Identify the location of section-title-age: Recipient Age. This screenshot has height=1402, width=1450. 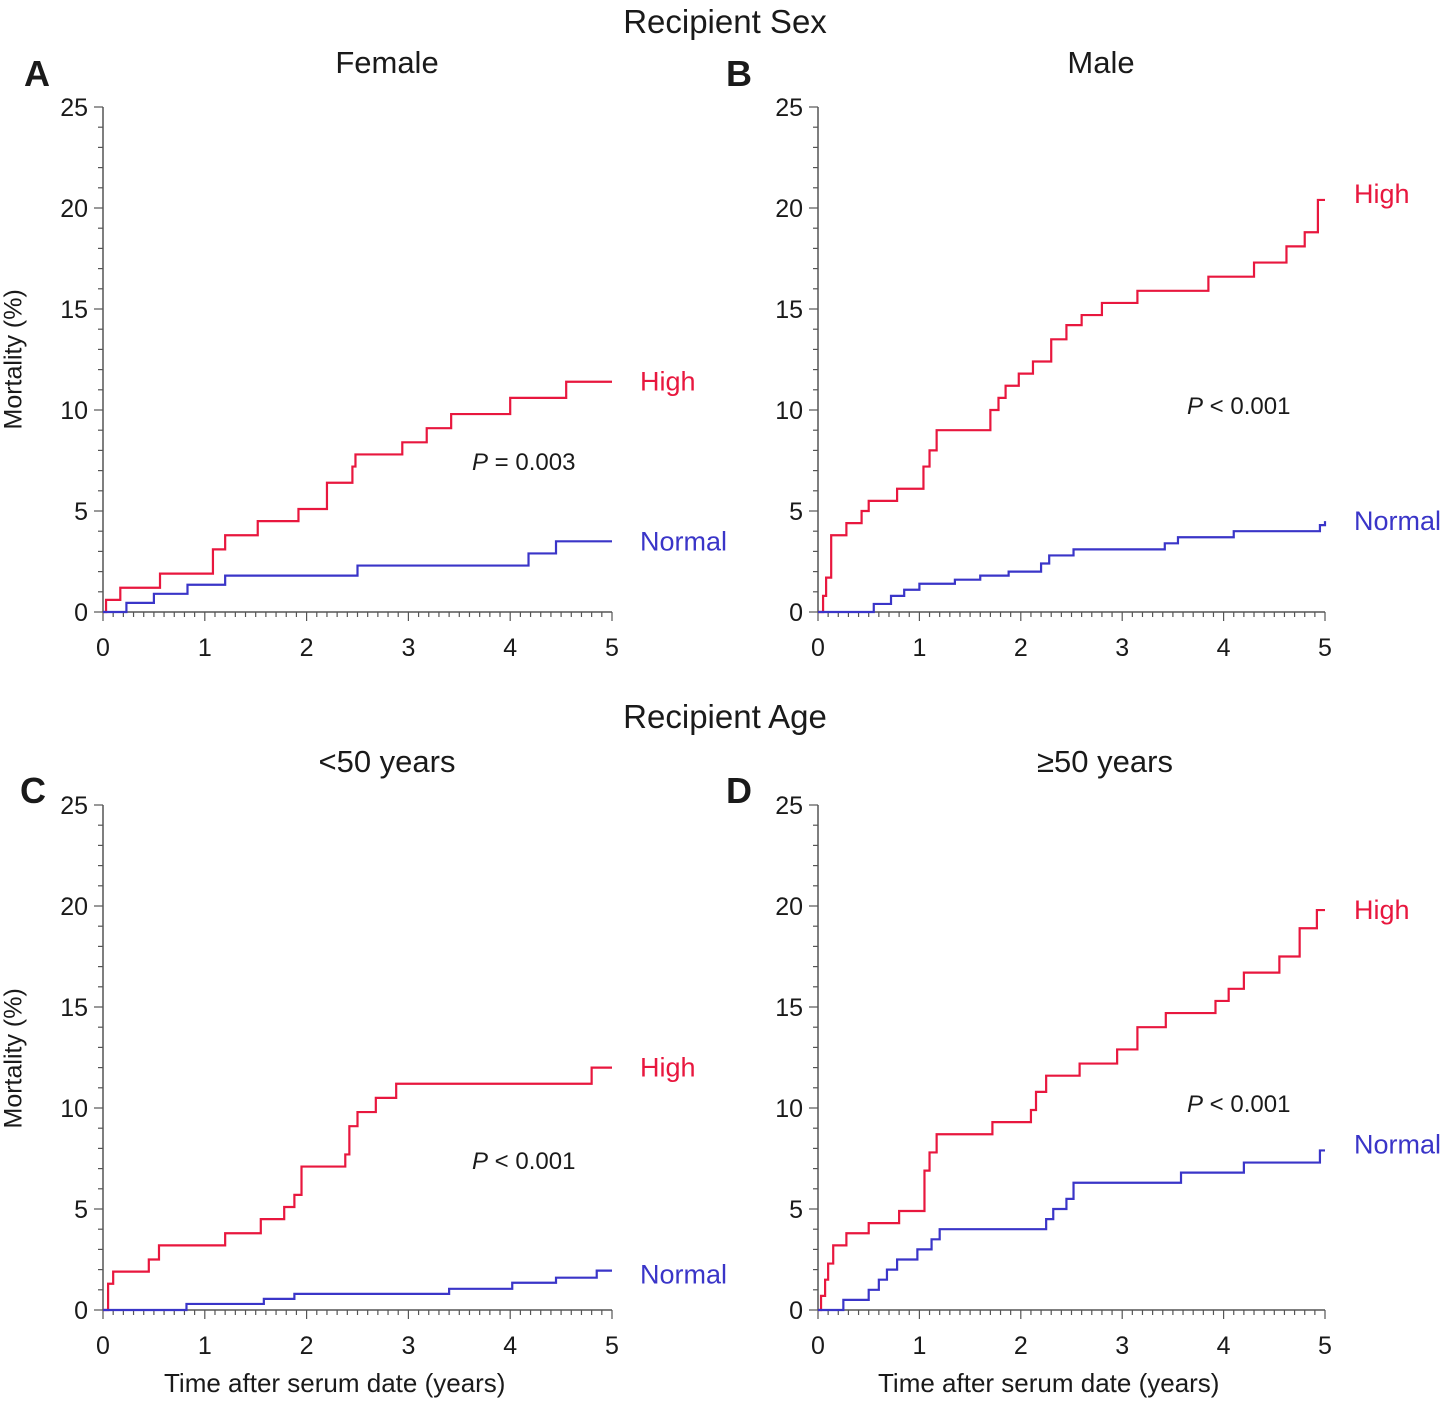
(725, 716).